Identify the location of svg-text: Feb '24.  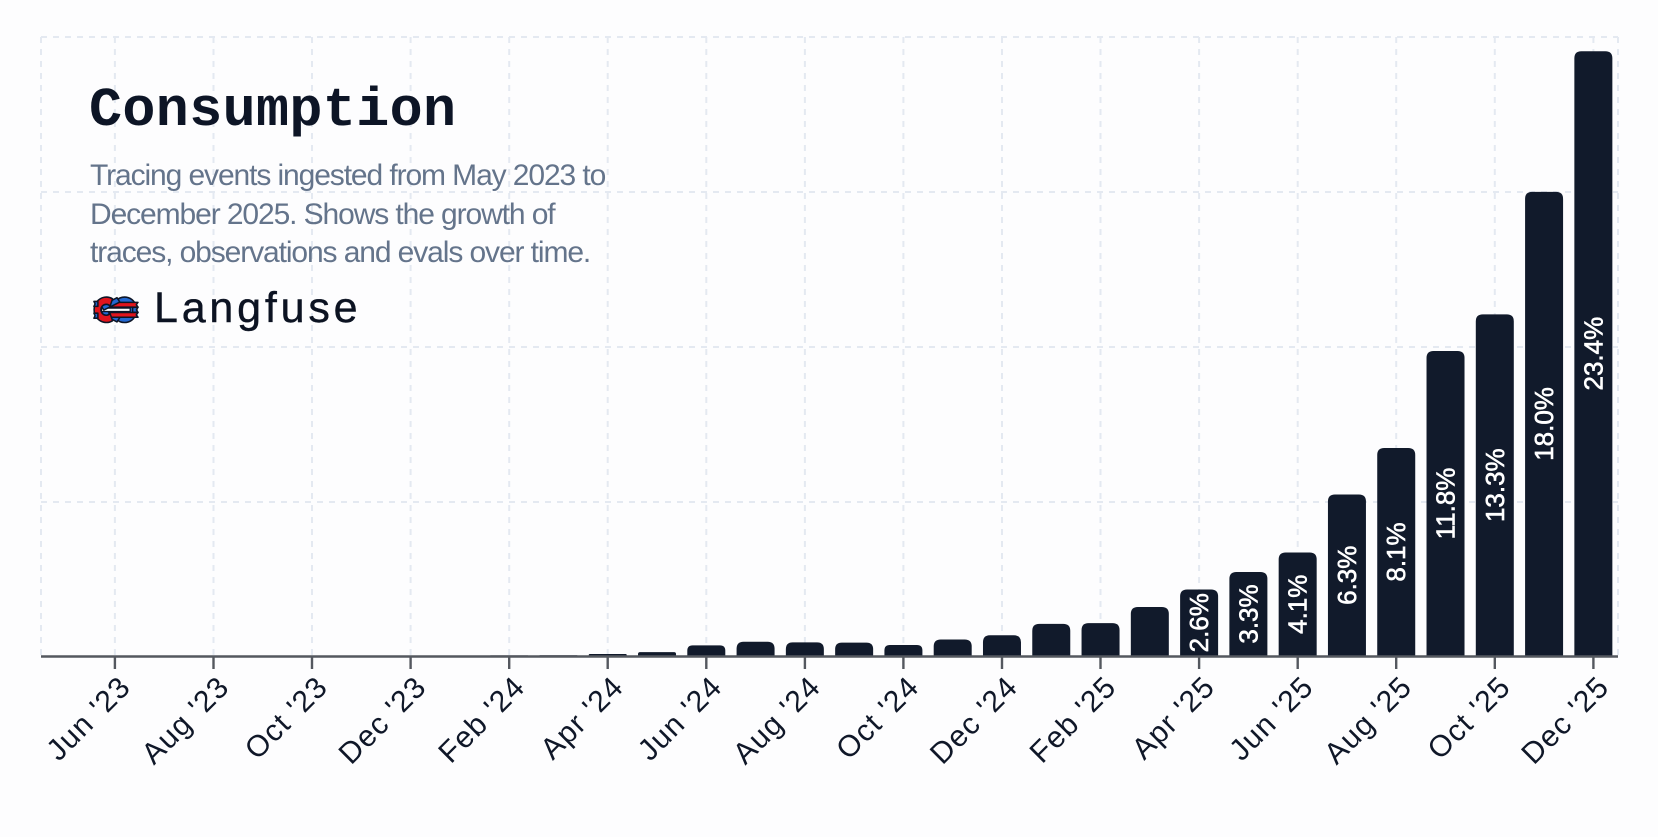
(481, 719).